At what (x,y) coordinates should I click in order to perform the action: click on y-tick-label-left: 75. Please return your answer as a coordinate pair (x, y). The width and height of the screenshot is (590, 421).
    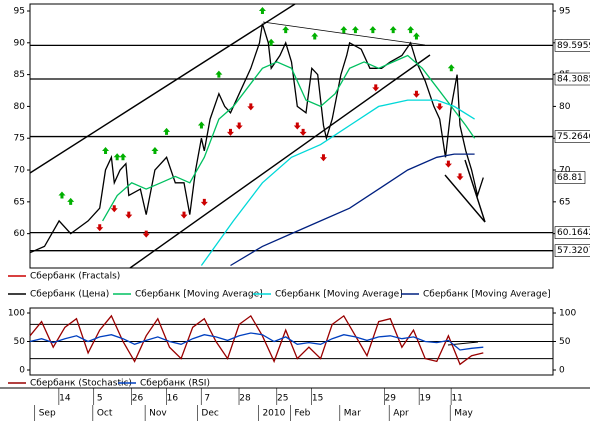
    Looking at the image, I should click on (19, 139).